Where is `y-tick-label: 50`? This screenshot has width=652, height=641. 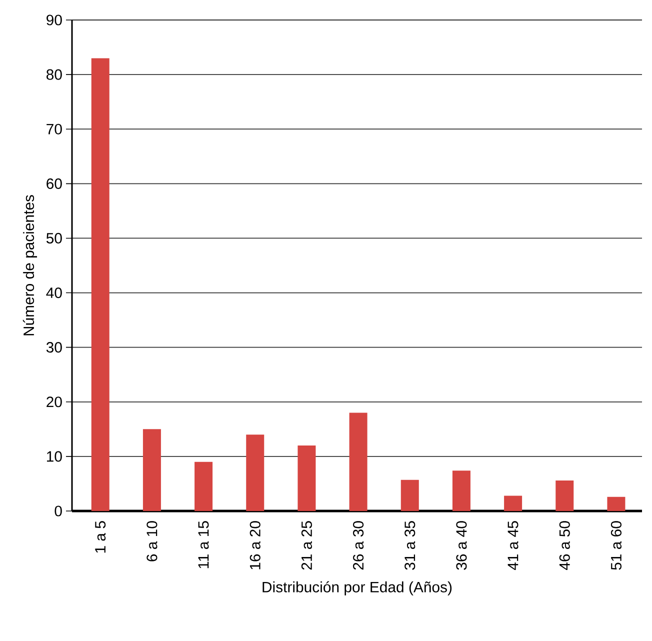
y-tick-label: 50 is located at coordinates (54, 238).